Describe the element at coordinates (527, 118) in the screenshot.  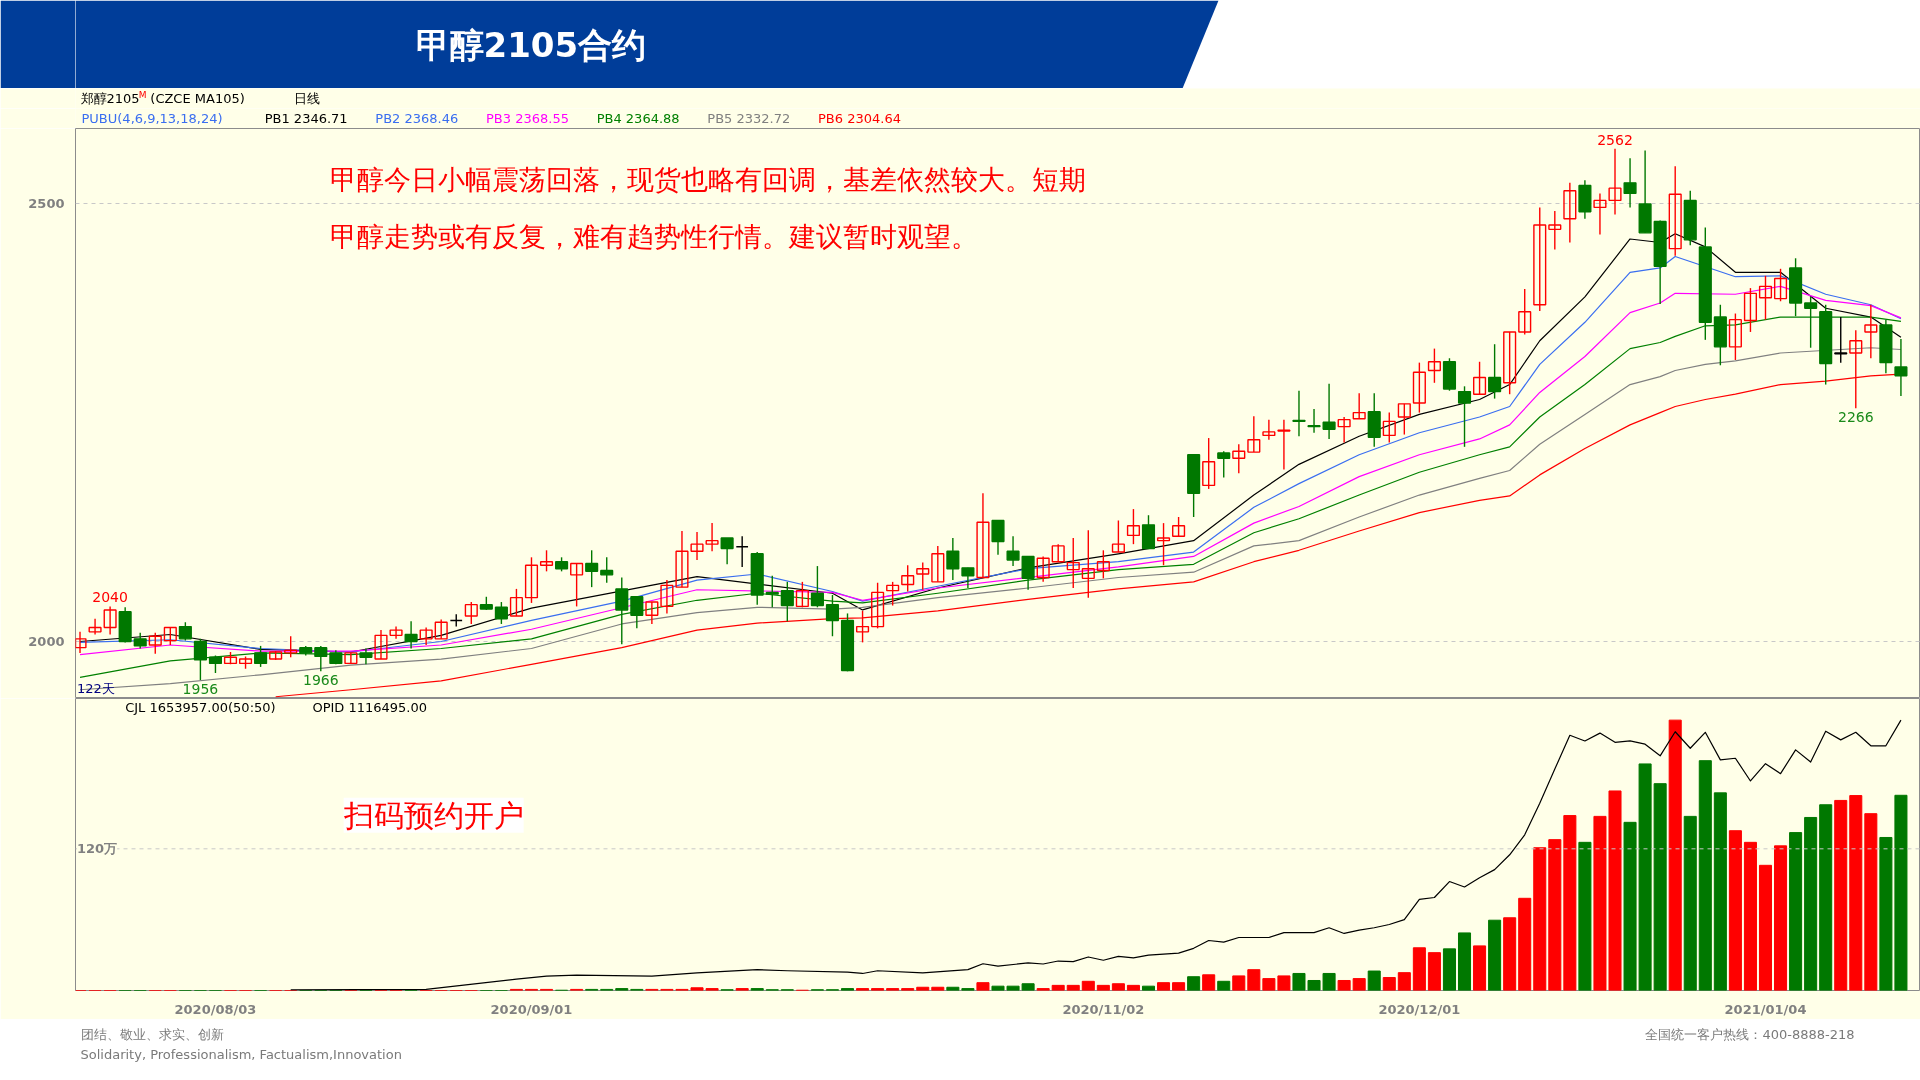
I see `text: PB3 2368.55` at that location.